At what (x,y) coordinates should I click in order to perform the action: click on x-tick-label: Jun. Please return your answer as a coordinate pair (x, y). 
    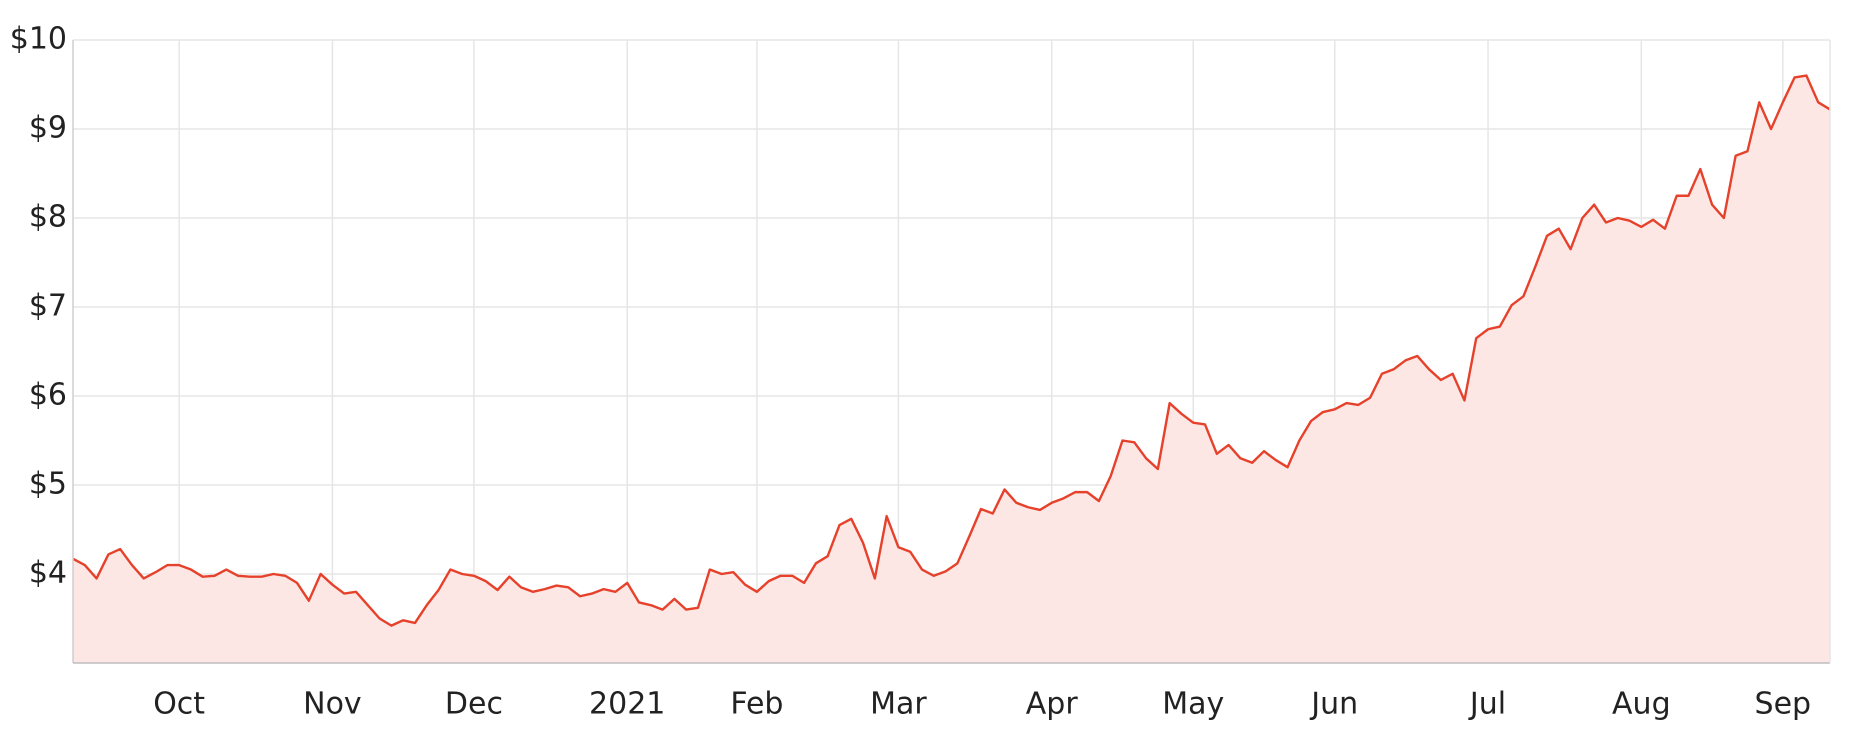
    Looking at the image, I should click on (1333, 704).